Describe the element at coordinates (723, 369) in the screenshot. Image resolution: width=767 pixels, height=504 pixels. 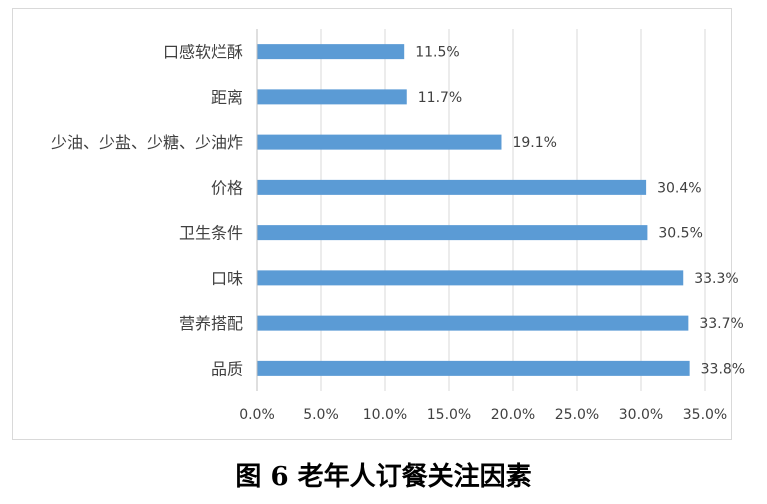
I see `value-label-7: 33.8%` at that location.